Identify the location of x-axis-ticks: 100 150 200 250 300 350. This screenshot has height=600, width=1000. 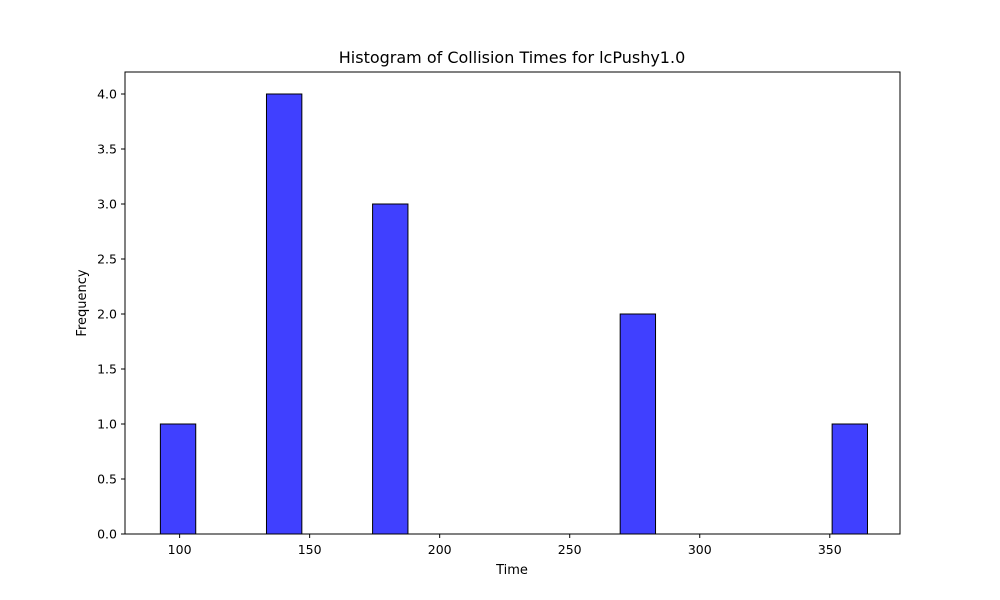
(505, 545).